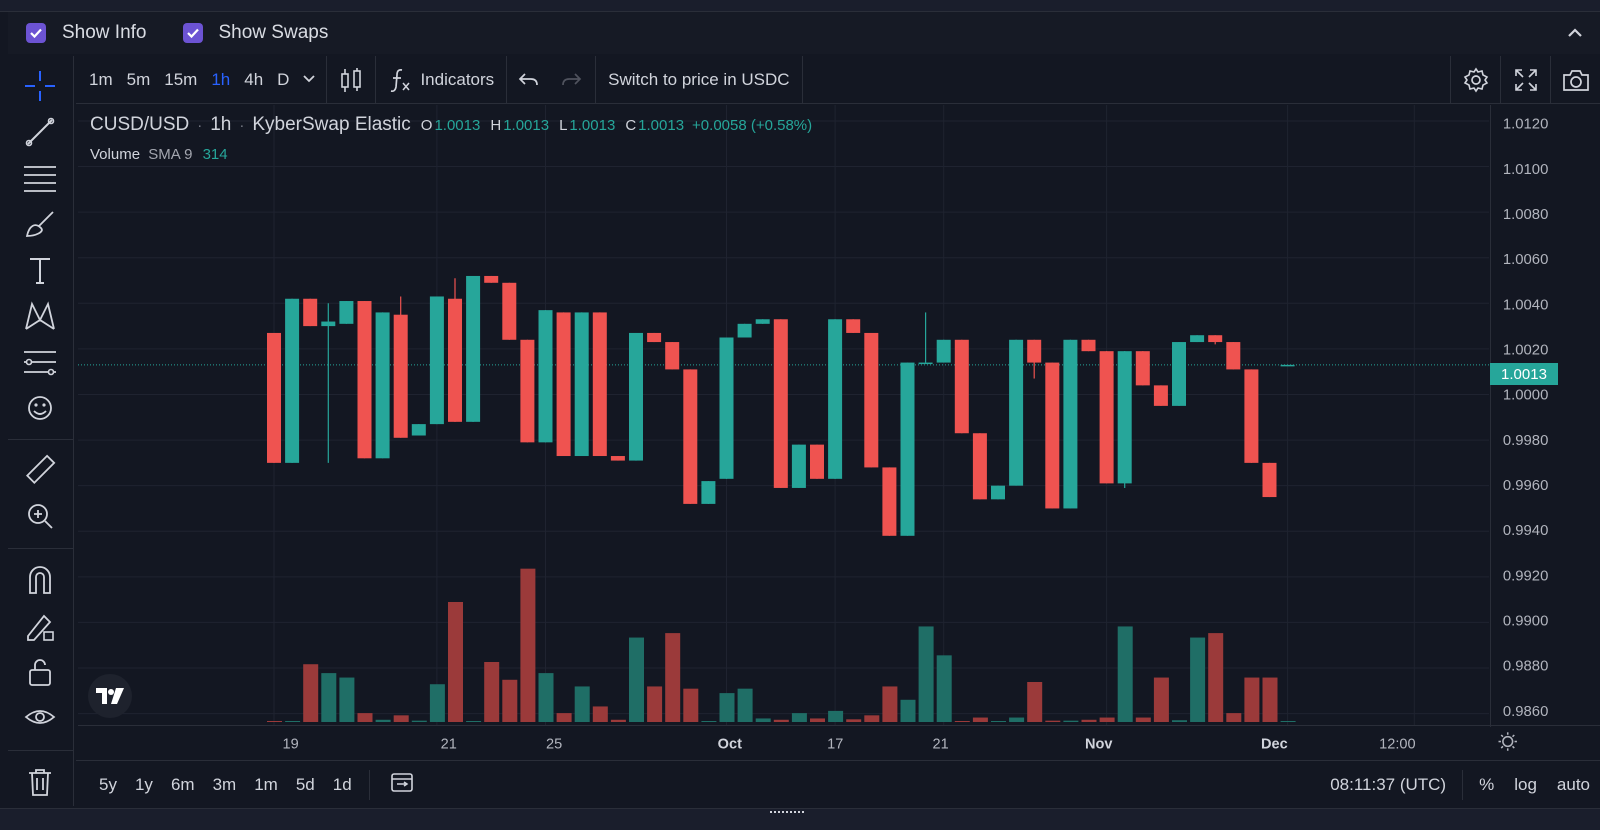 This screenshot has width=1600, height=830. I want to click on candles-type-button, so click(351, 80).